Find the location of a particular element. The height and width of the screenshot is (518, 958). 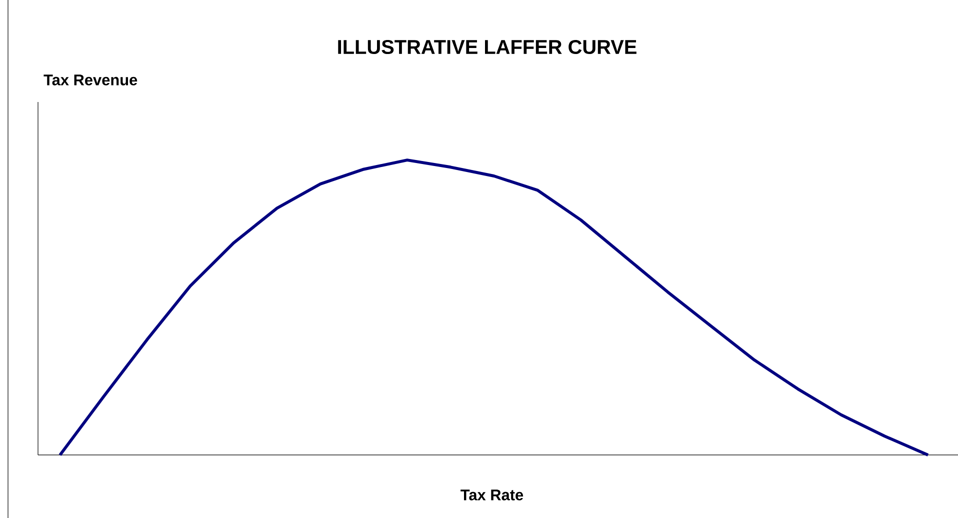

x-axis-title: Tax Rate is located at coordinates (492, 495).